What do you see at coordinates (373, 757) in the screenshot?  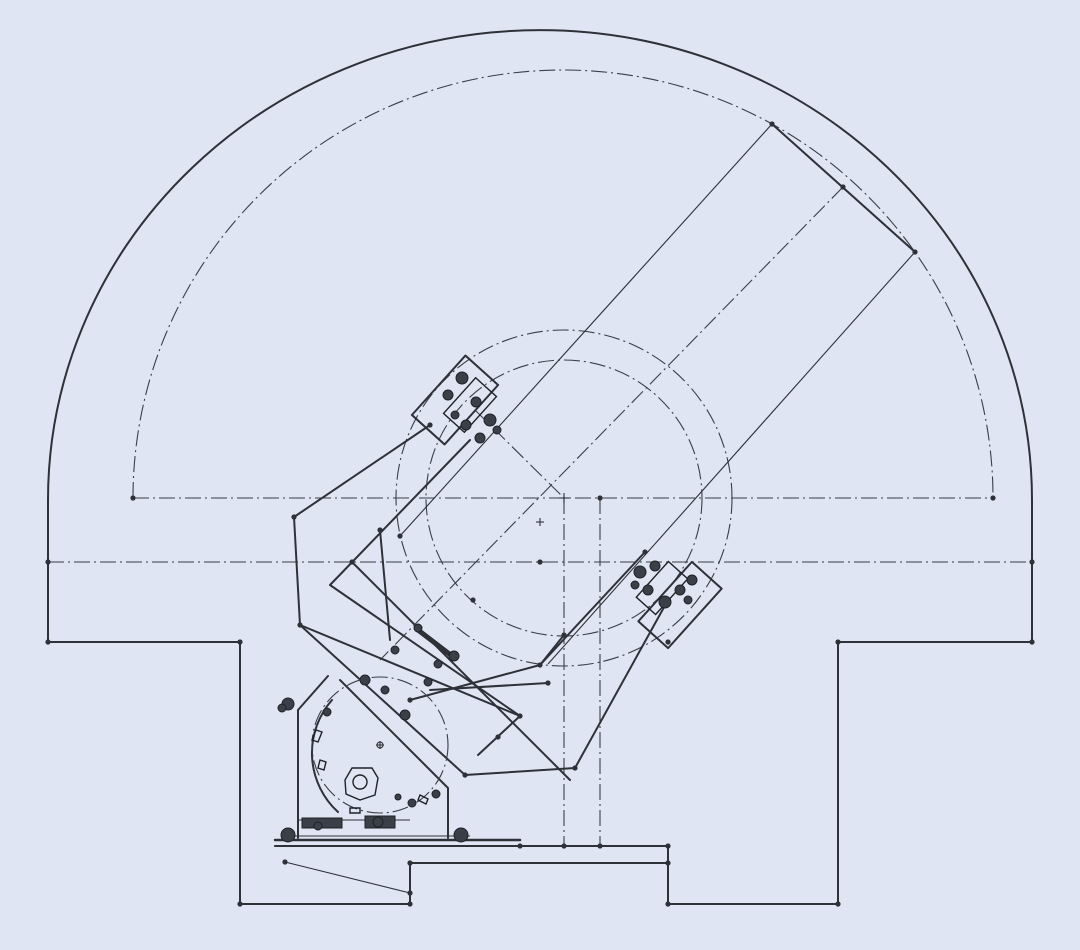 I see `base-rotary-assembly` at bounding box center [373, 757].